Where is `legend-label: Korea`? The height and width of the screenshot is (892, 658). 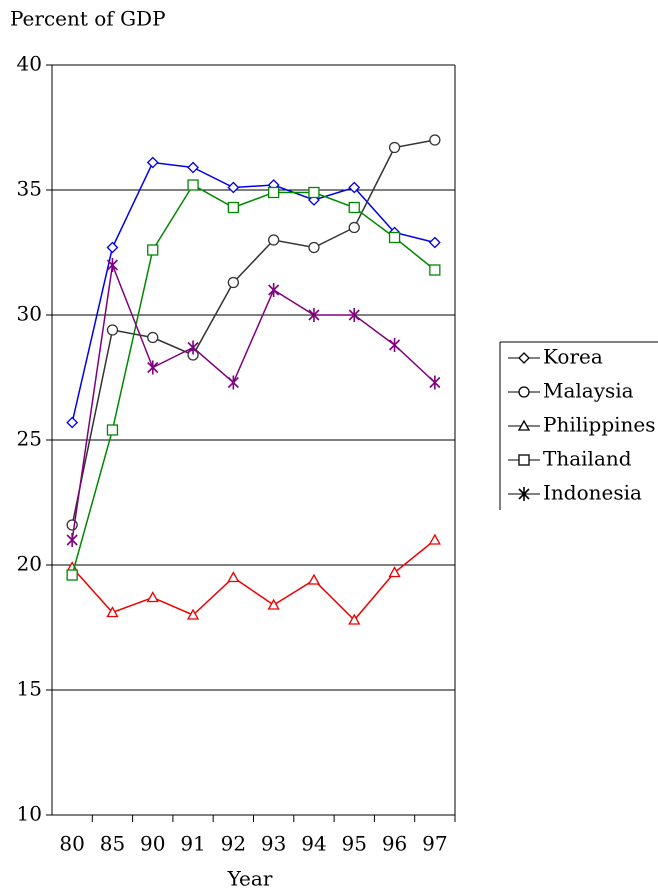 legend-label: Korea is located at coordinates (573, 357).